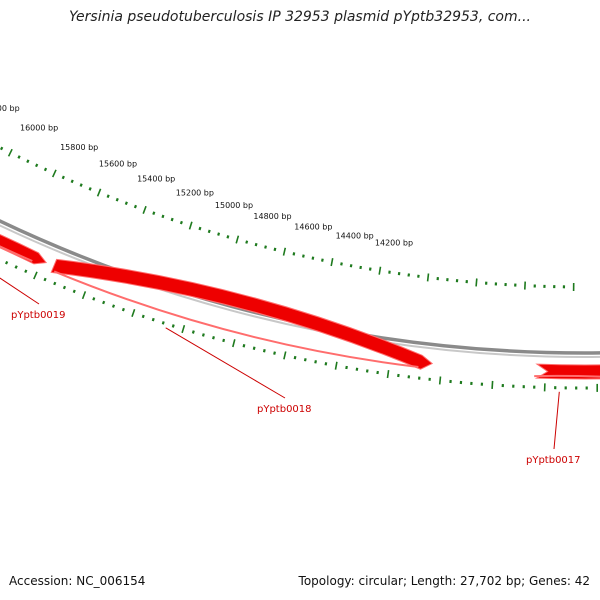 Image resolution: width=600 pixels, height=600 pixels. What do you see at coordinates (284, 409) in the screenshot?
I see `gene-label: pYptb0018` at bounding box center [284, 409].